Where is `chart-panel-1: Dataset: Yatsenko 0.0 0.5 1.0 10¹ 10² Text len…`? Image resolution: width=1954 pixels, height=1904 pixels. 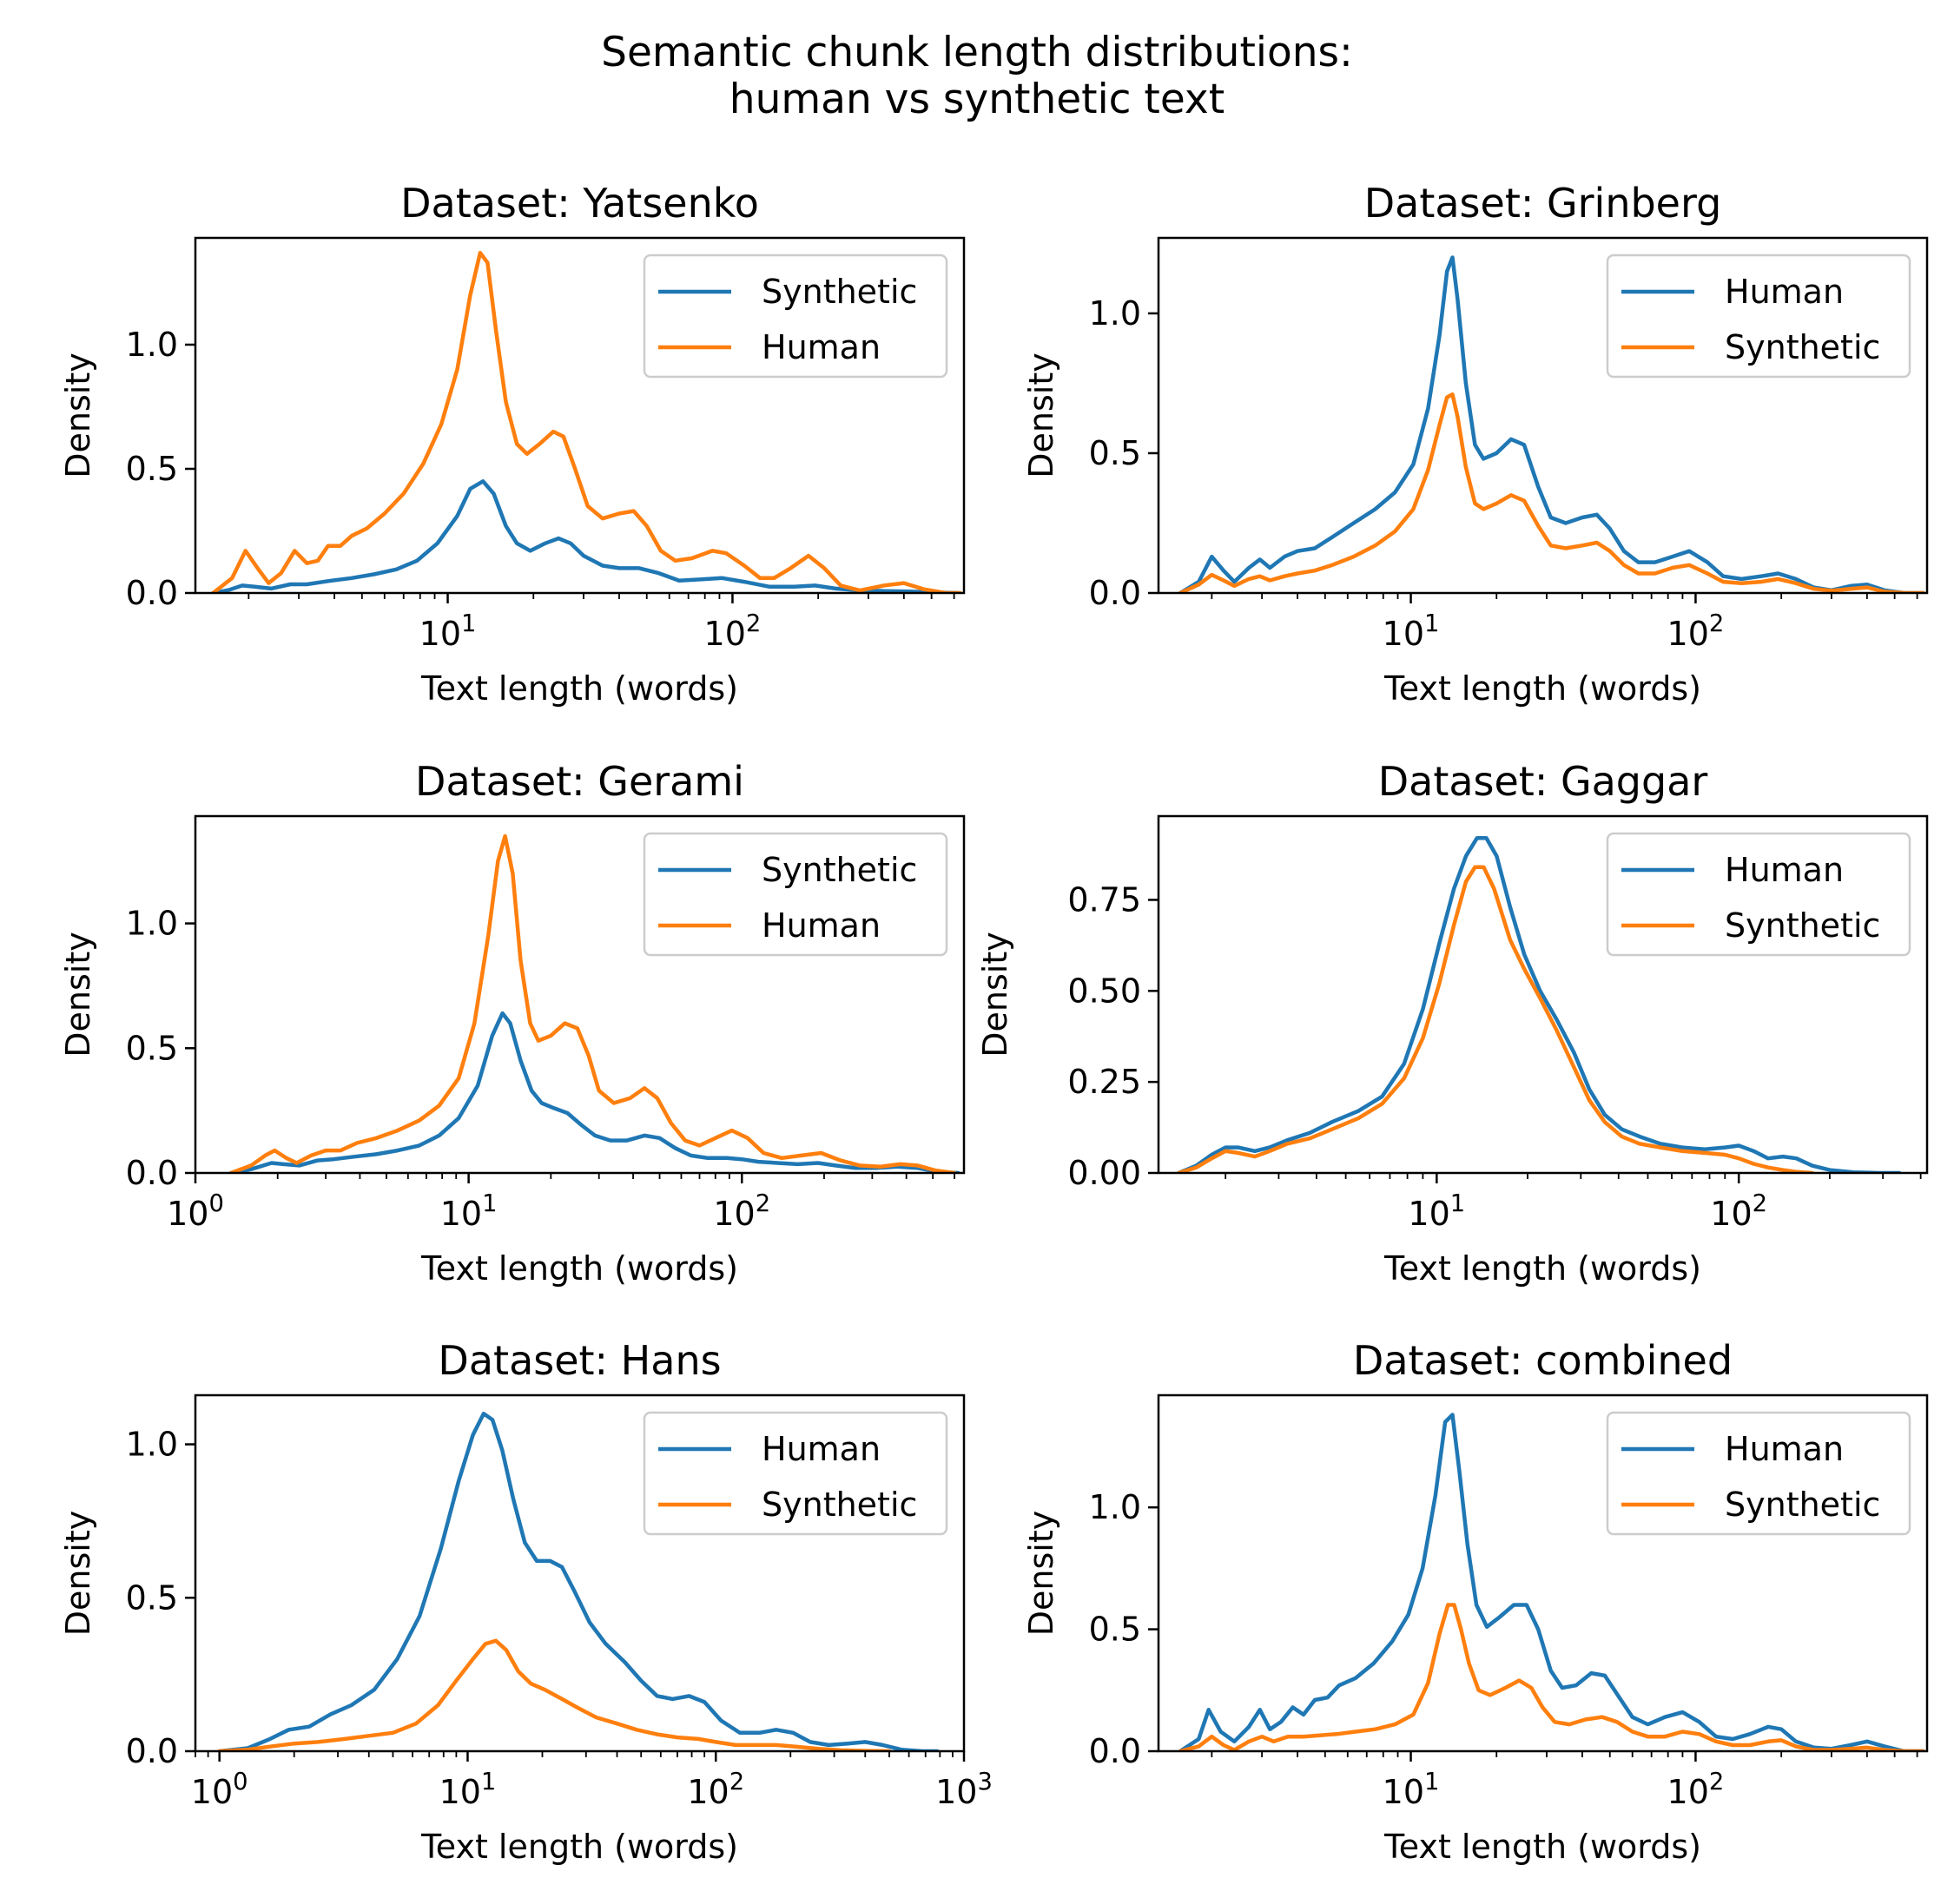
chart-panel-1: Dataset: Yatsenko 0.0 0.5 1.0 10¹ 10² Text len… is located at coordinates (512, 444).